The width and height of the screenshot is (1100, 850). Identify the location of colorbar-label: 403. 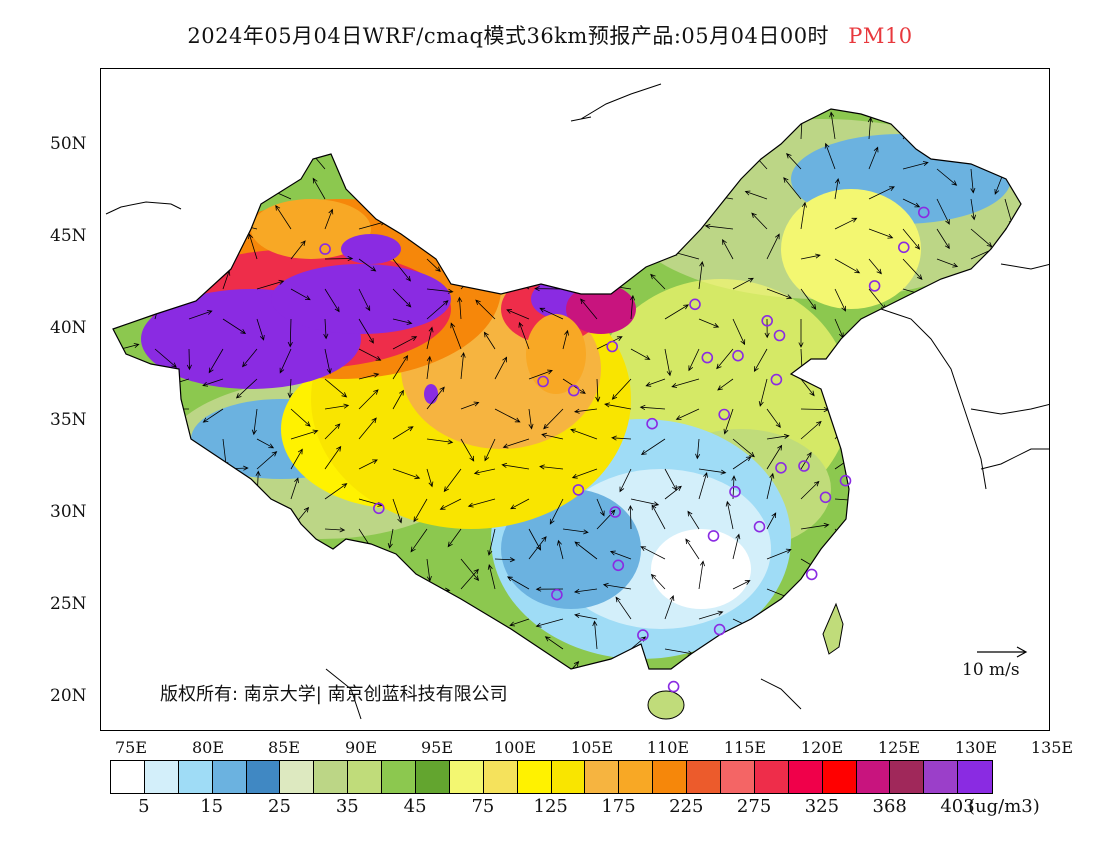
(957, 806).